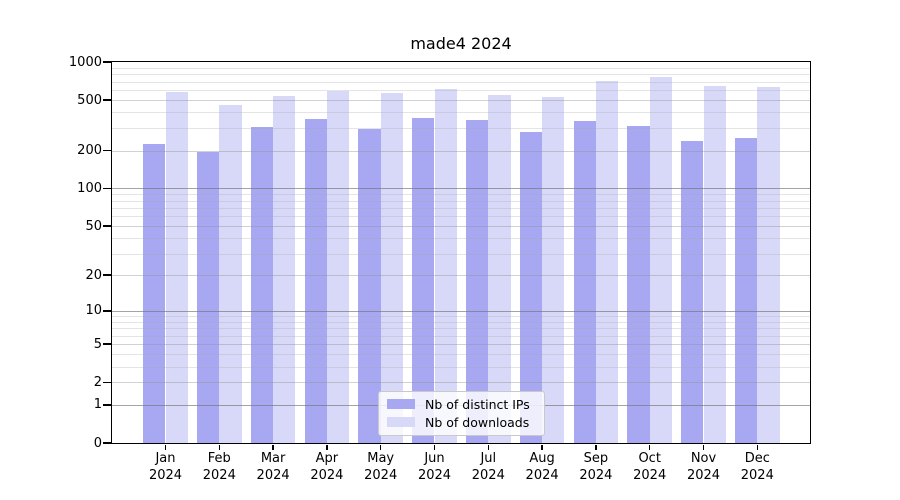 This screenshot has height=500, width=900. Describe the element at coordinates (97, 405) in the screenshot. I see `y-tick-label: 1` at that location.